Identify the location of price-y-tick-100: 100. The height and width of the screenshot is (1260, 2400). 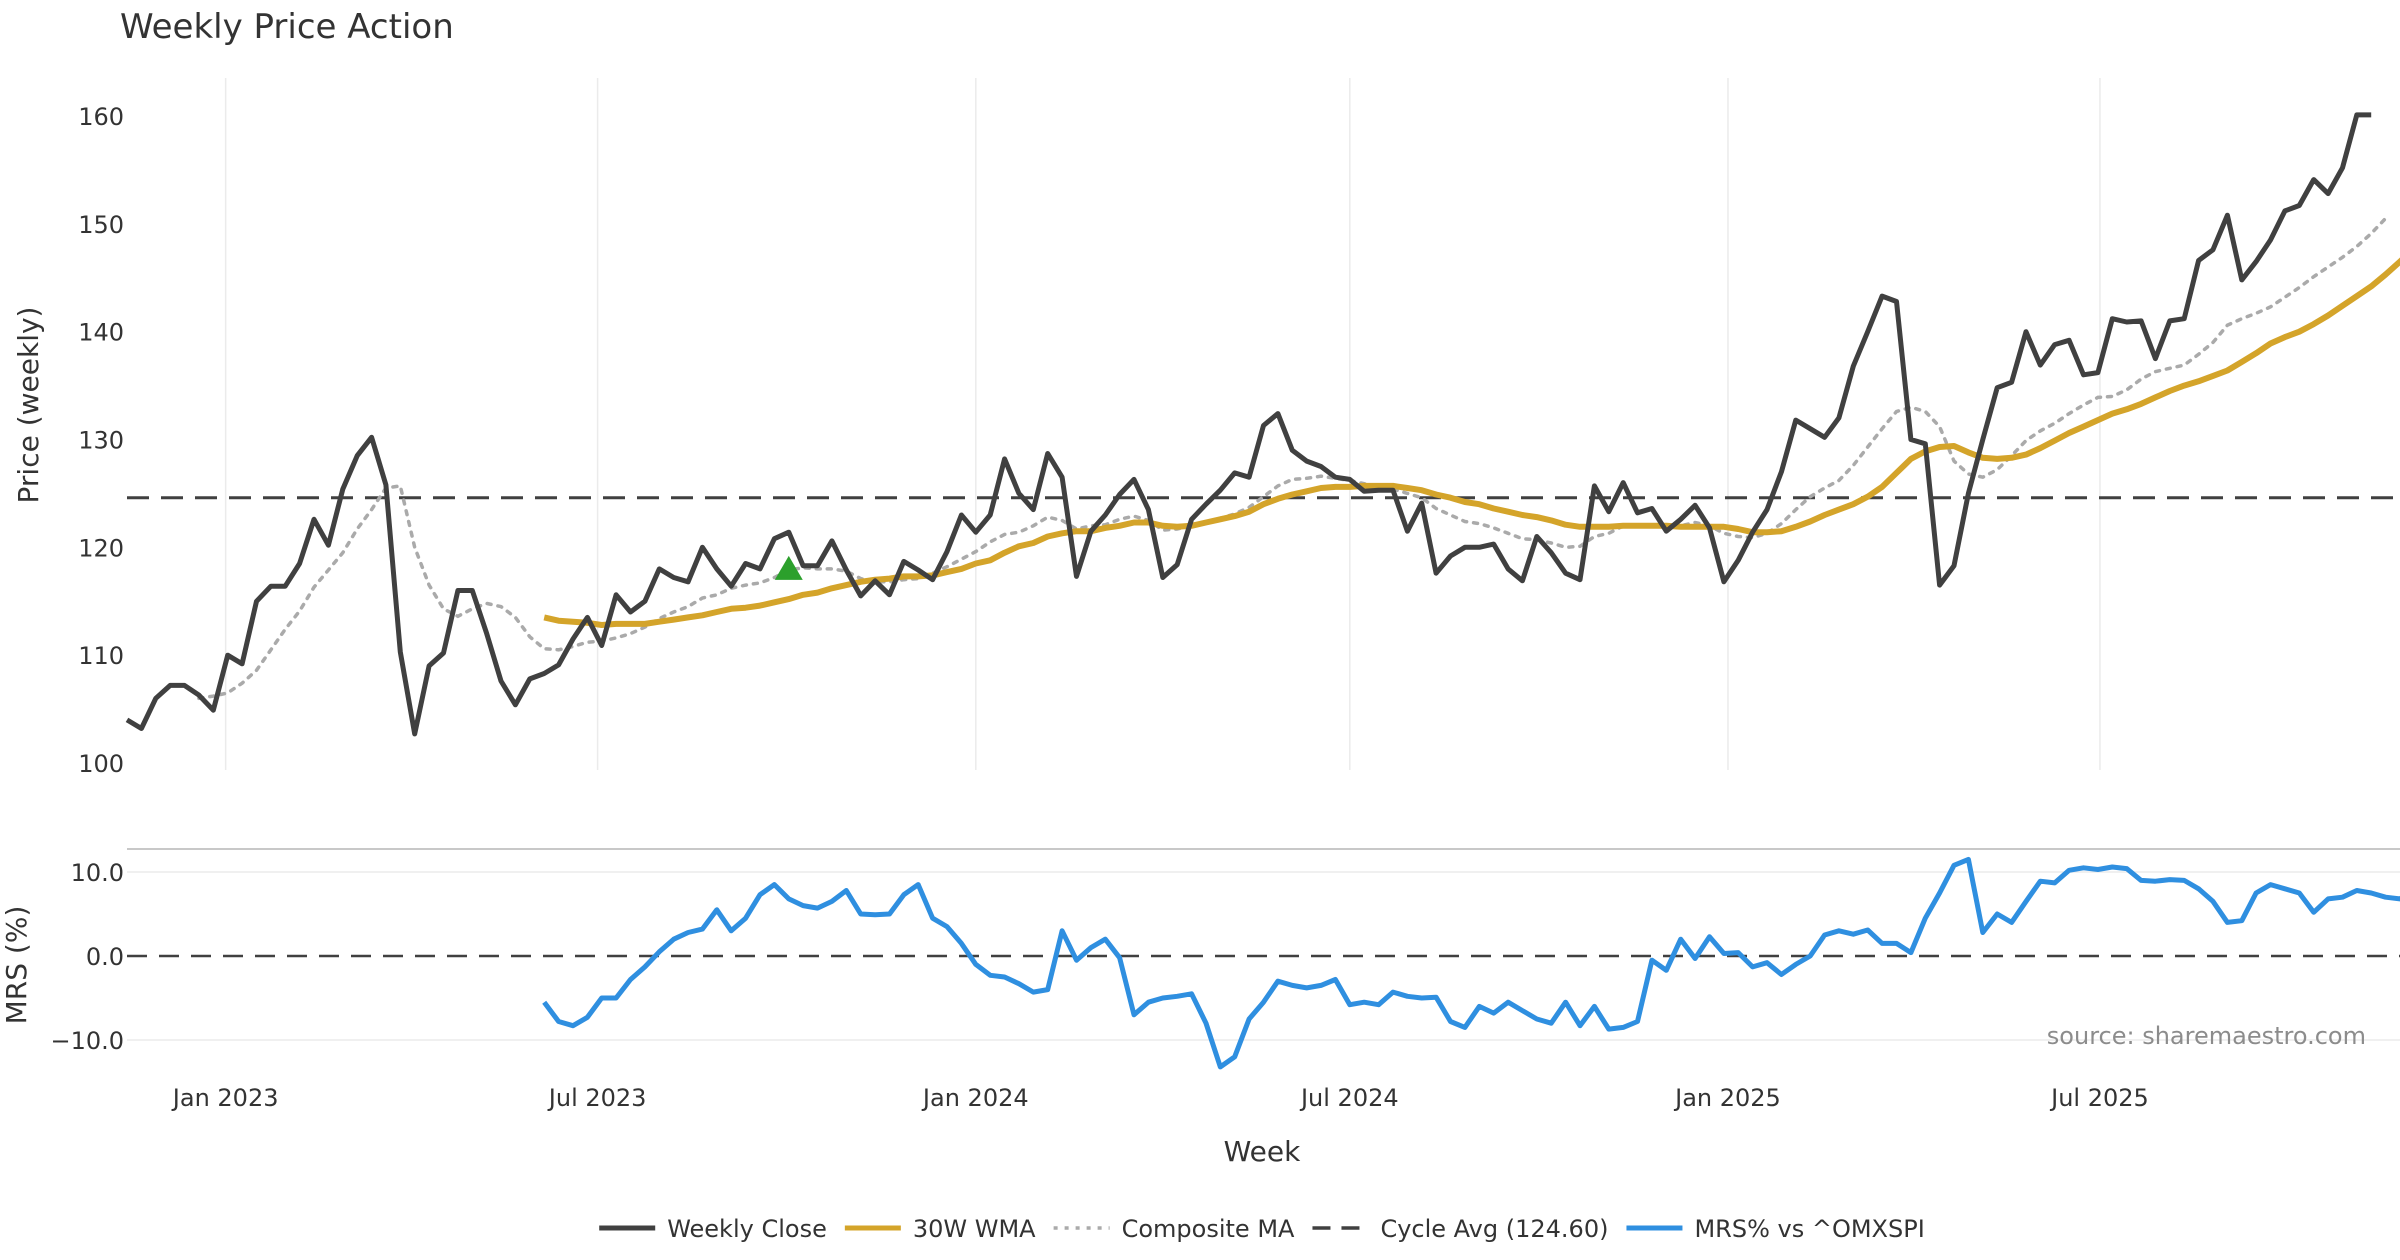
(101, 764).